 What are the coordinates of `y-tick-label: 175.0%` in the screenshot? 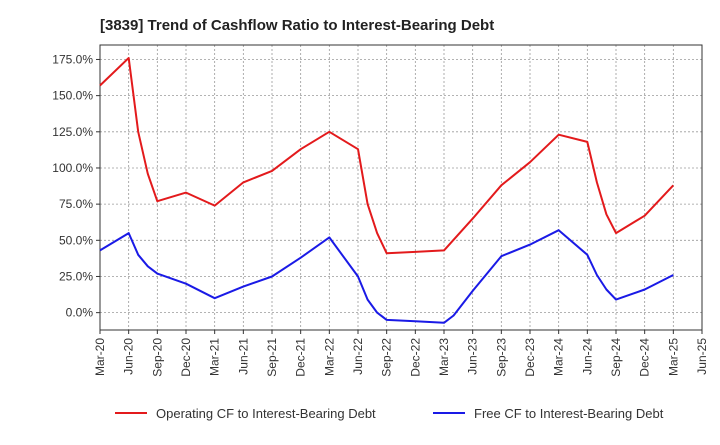 It's located at (72, 59).